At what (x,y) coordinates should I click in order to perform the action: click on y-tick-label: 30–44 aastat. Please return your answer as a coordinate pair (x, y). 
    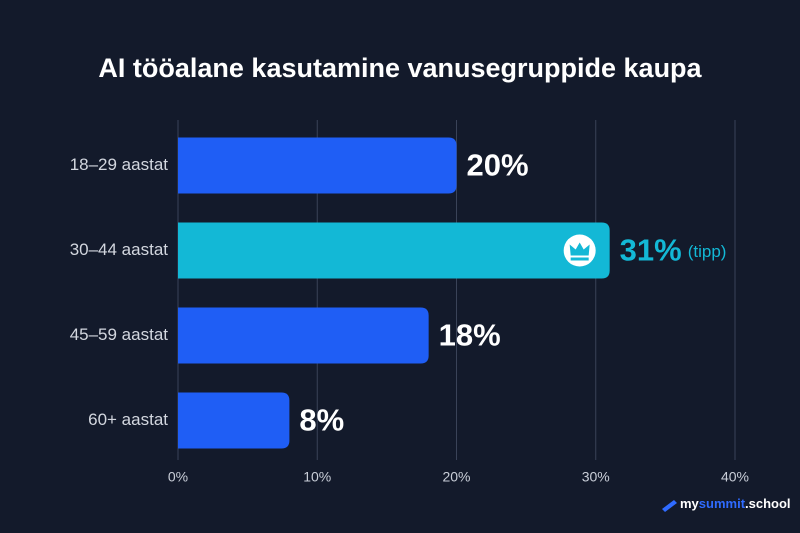
    Looking at the image, I should click on (119, 249).